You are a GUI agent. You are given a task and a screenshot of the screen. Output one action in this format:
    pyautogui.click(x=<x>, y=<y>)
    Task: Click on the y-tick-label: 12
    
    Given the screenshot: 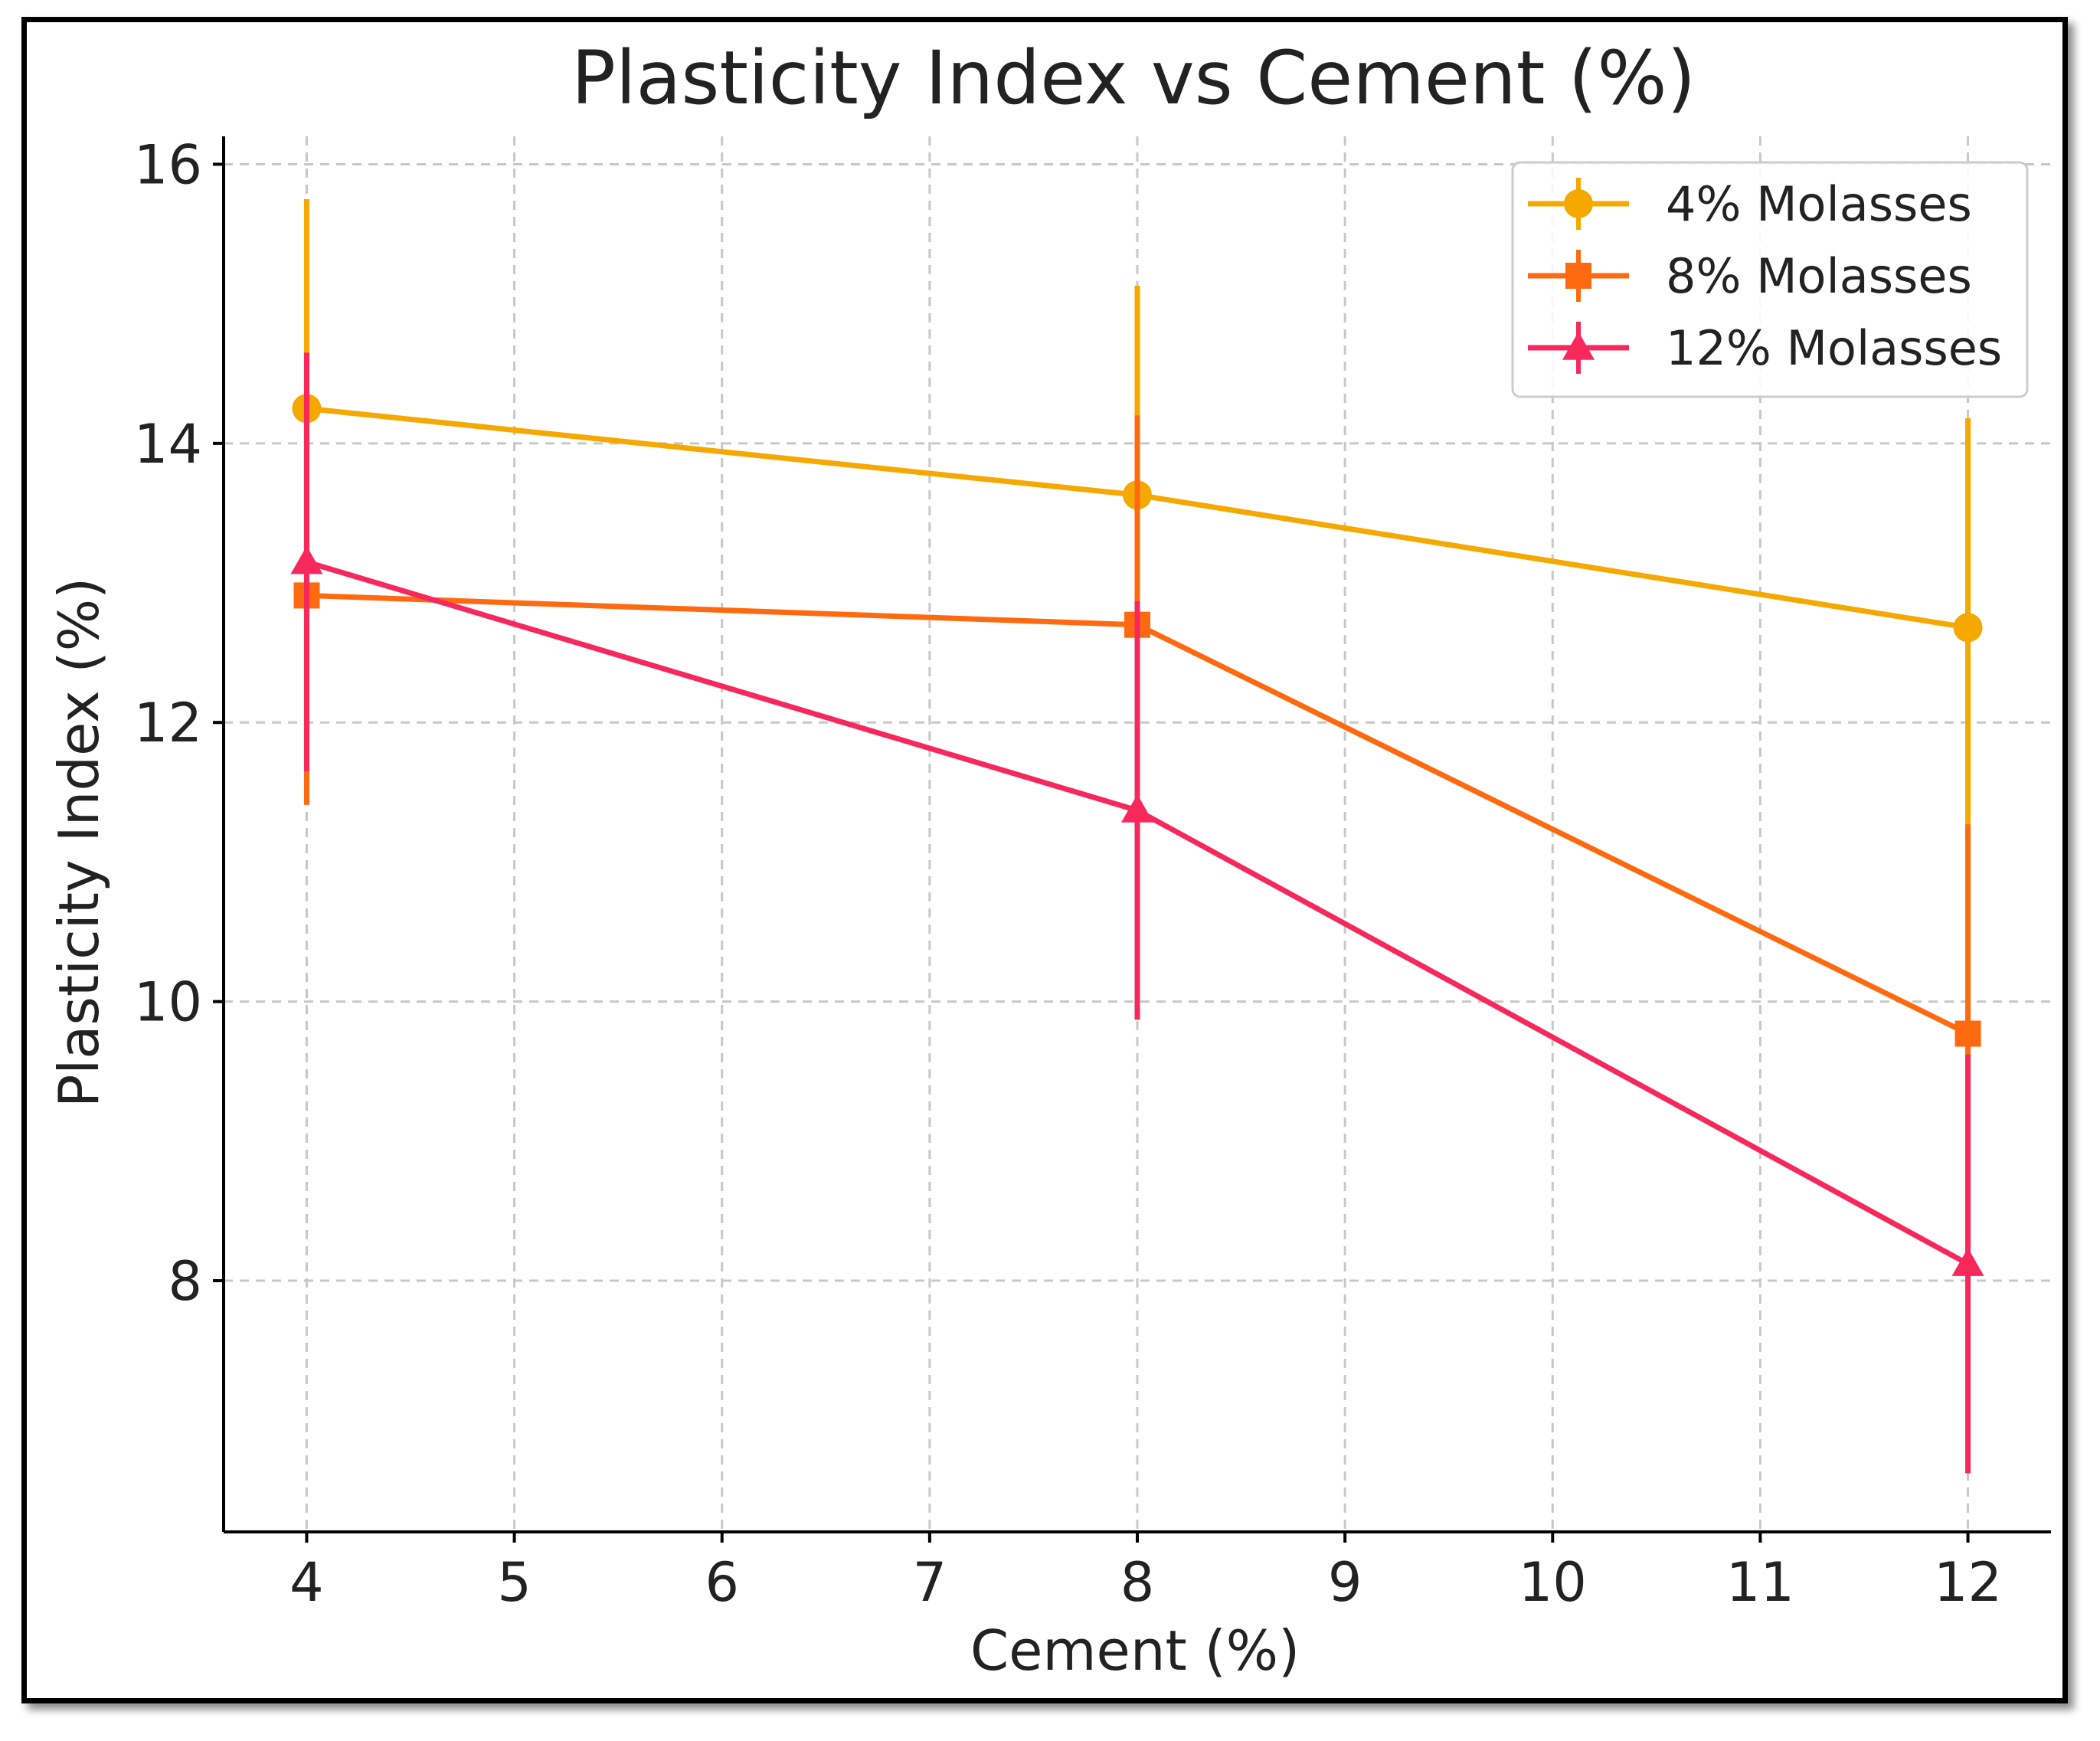 What is the action you would take?
    pyautogui.click(x=168, y=723)
    